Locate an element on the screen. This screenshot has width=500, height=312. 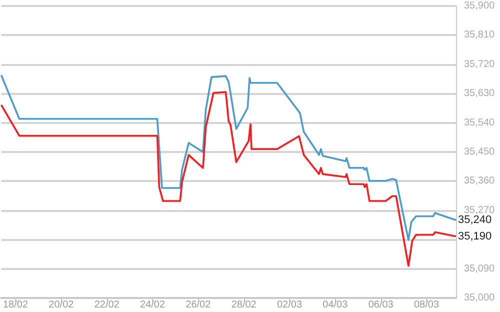
y-tick-label: 35,540 is located at coordinates (480, 122).